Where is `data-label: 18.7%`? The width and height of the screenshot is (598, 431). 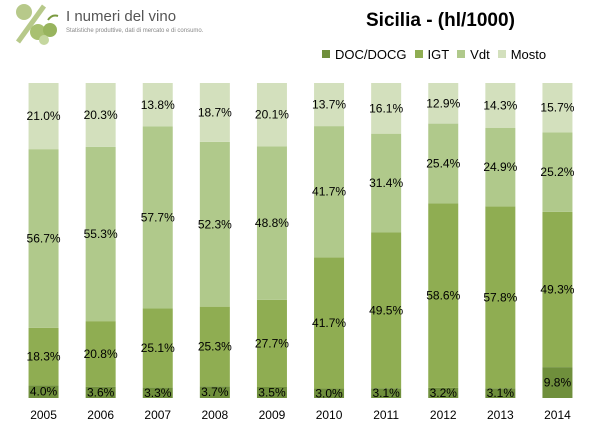 data-label: 18.7% is located at coordinates (215, 112).